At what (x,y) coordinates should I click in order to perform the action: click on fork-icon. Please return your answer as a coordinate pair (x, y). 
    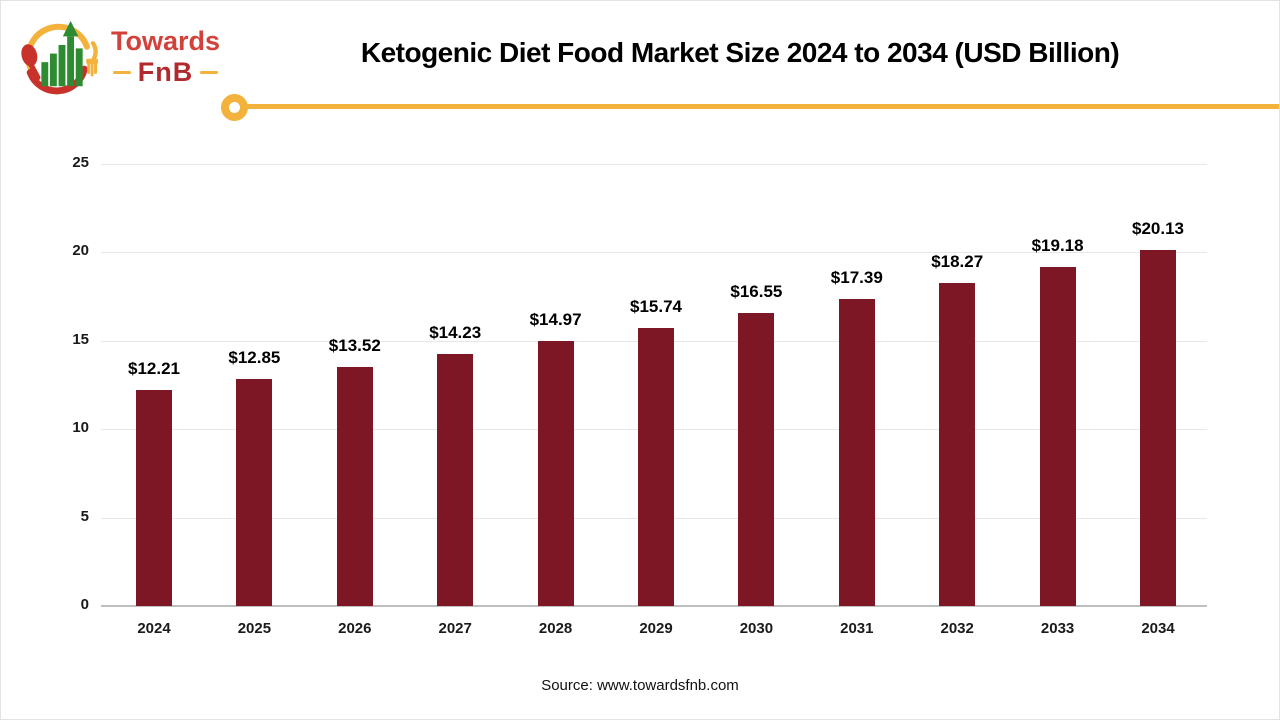
    Looking at the image, I should click on (92, 59).